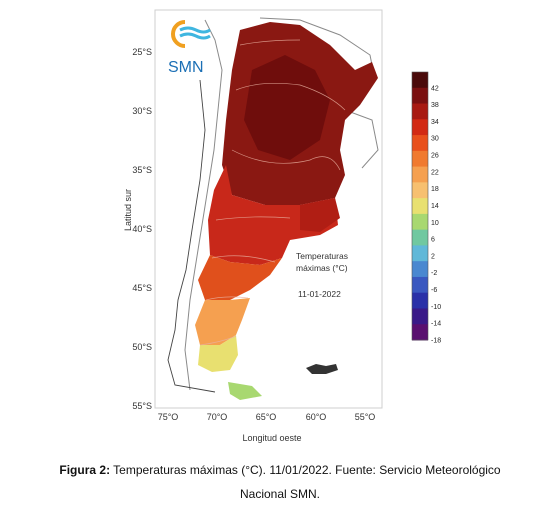 The height and width of the screenshot is (512, 560). What do you see at coordinates (273, 215) in the screenshot?
I see `region-center` at bounding box center [273, 215].